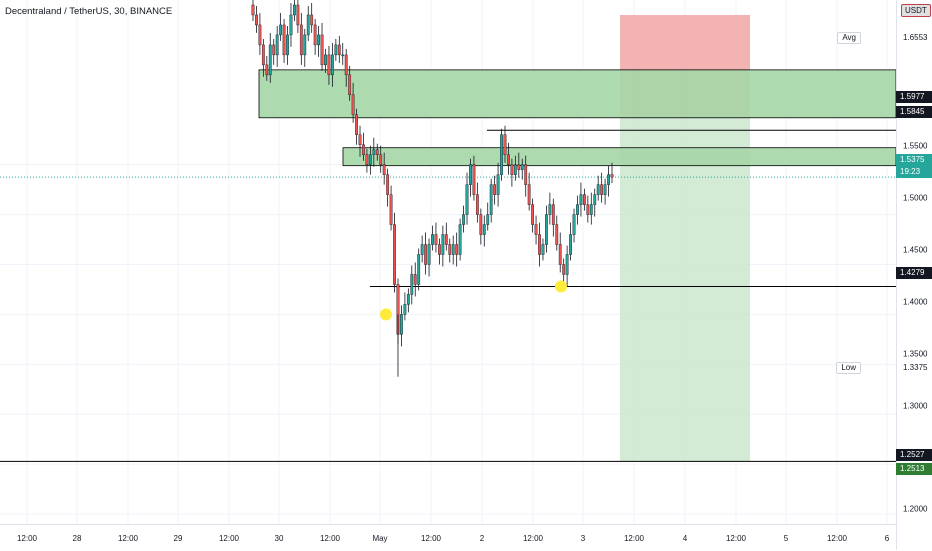  Describe the element at coordinates (380, 538) in the screenshot. I see `time-tick: May` at that location.